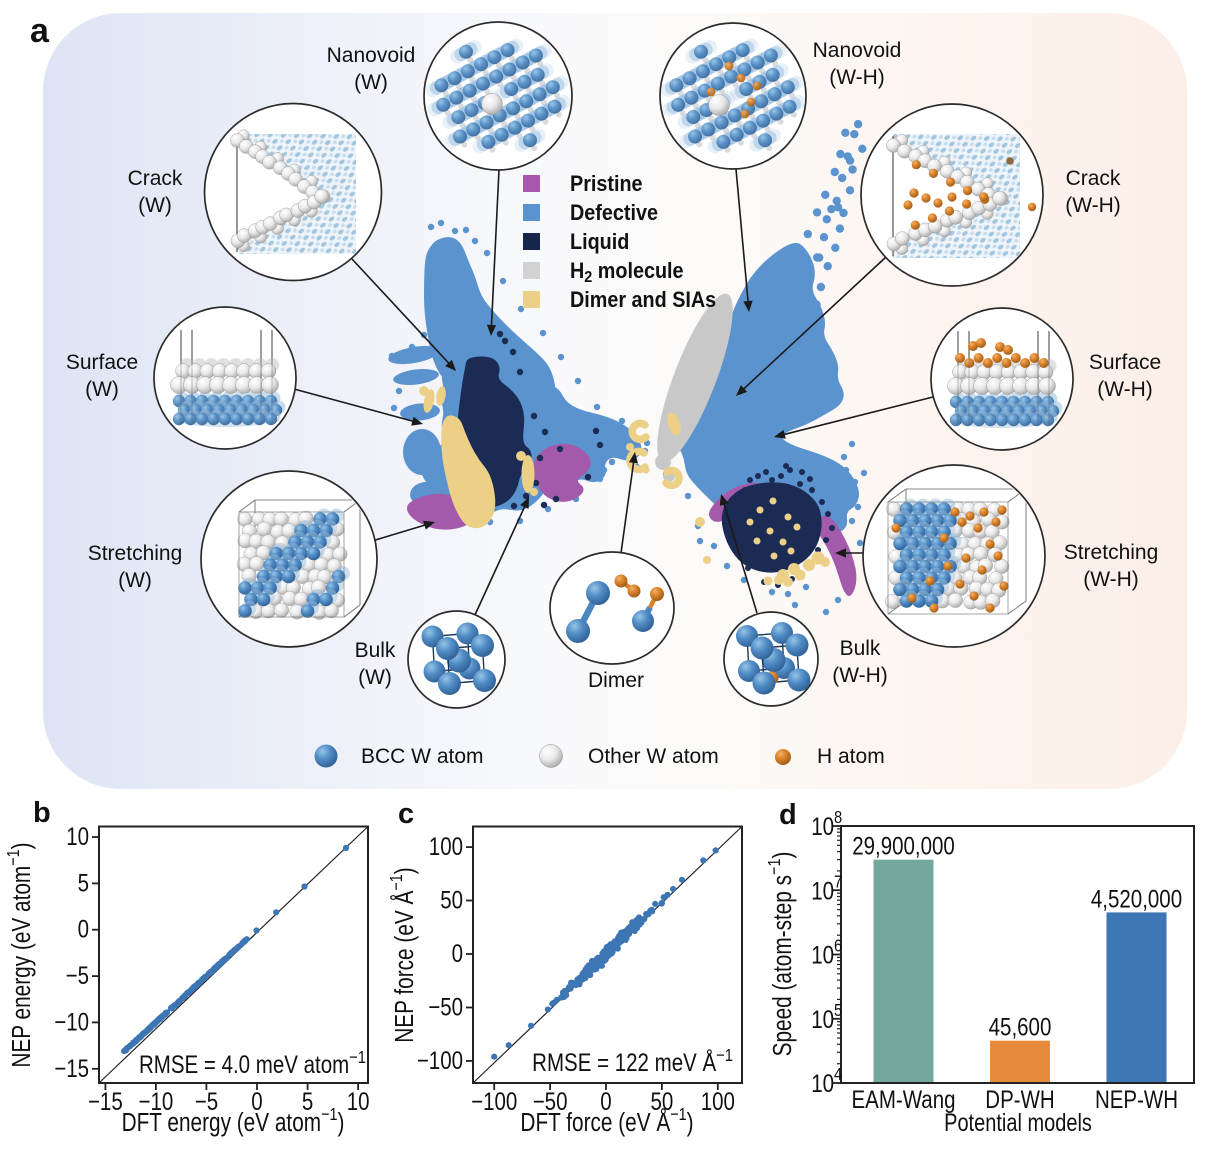 This screenshot has height=1154, width=1206. I want to click on svg-text: Pristine, so click(606, 184).